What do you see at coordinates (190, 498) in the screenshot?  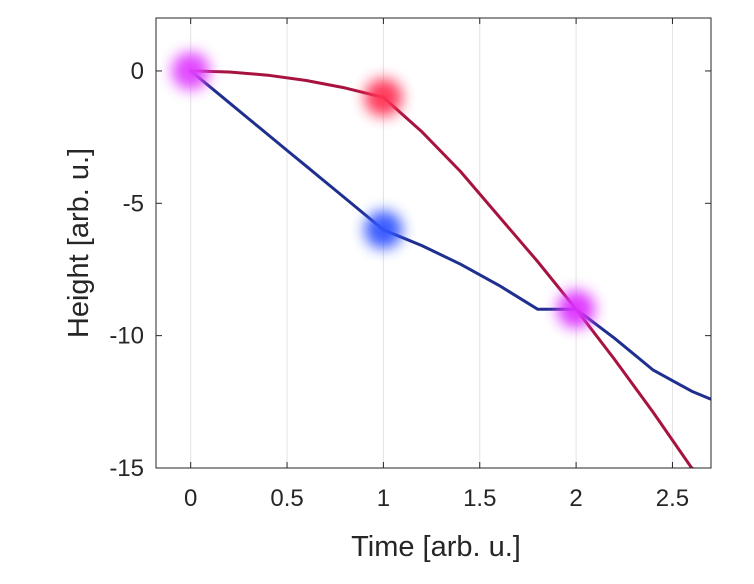 I see `x-tick-label: 0` at bounding box center [190, 498].